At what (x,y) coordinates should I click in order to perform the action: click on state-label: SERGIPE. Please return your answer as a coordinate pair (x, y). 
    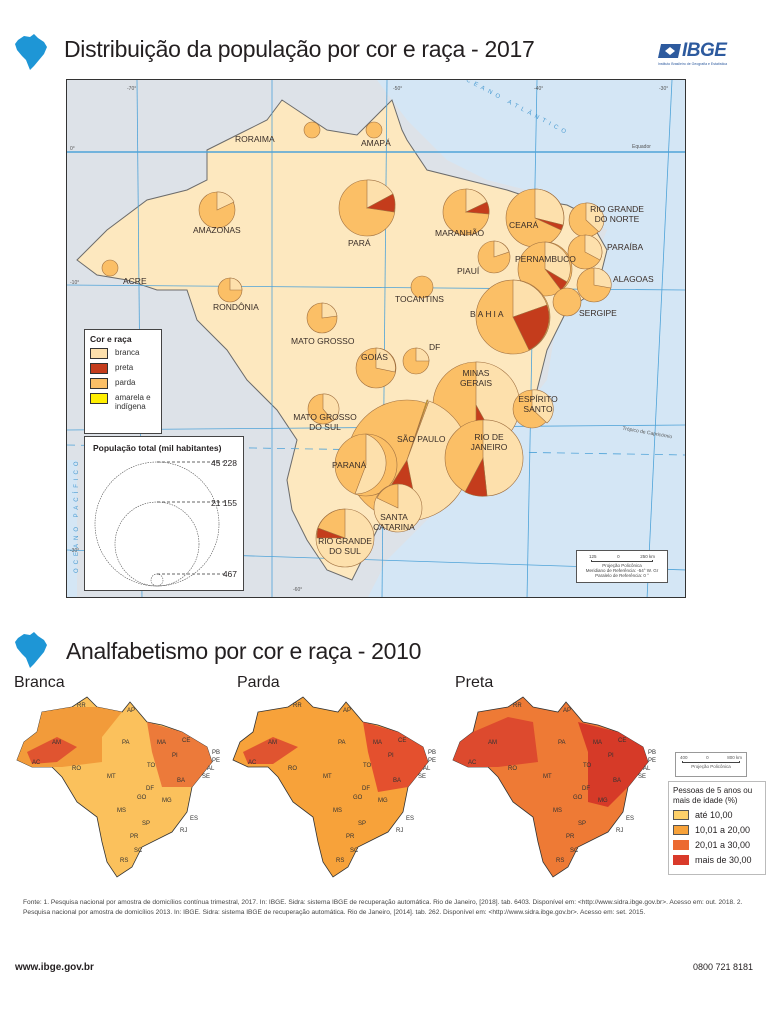
    Looking at the image, I should click on (598, 313).